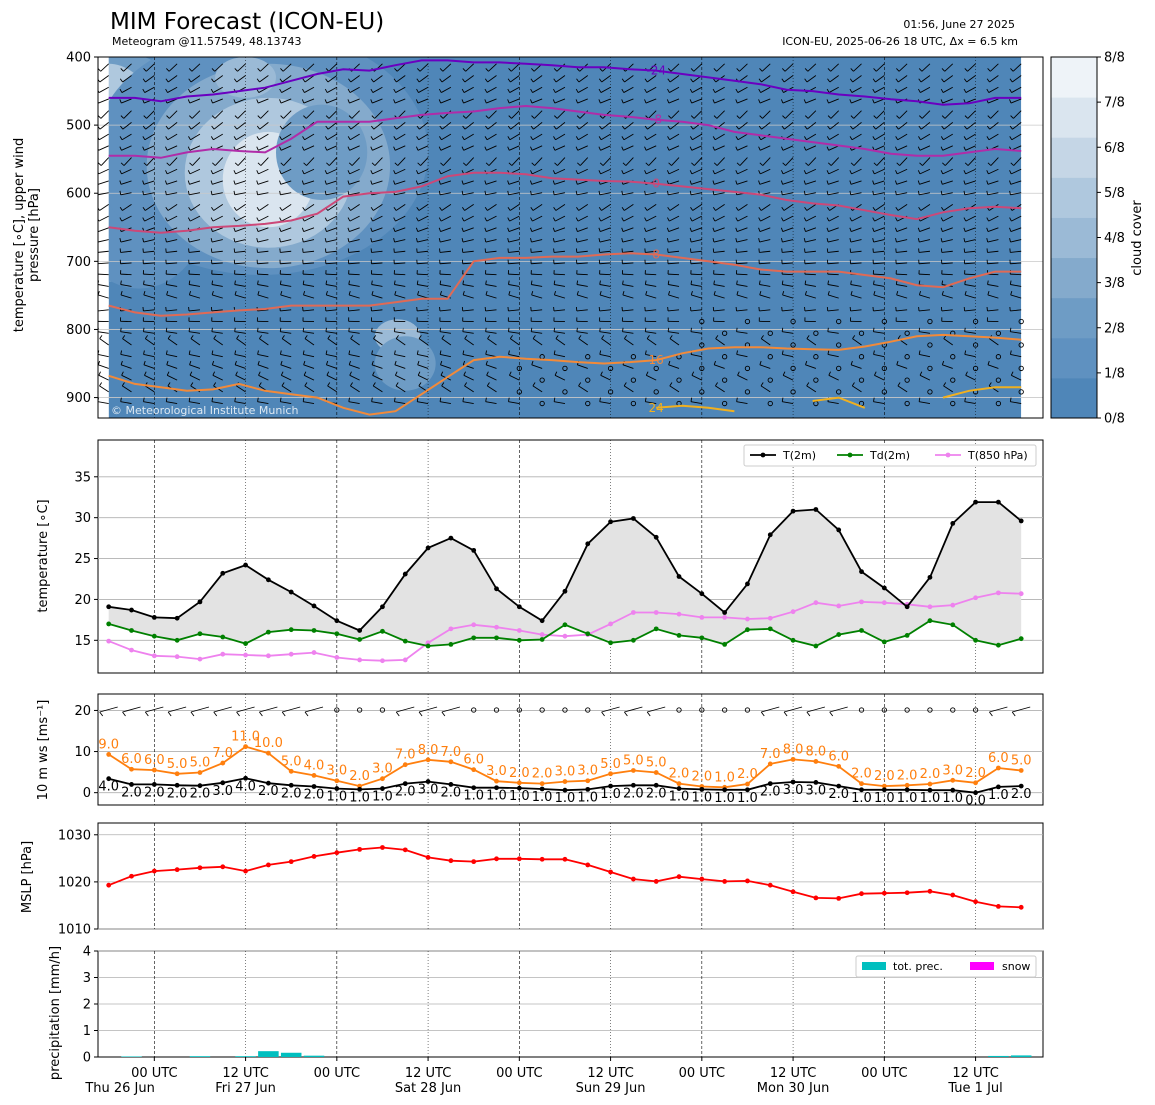  I want to click on data-label: 3.0, so click(428, 790).